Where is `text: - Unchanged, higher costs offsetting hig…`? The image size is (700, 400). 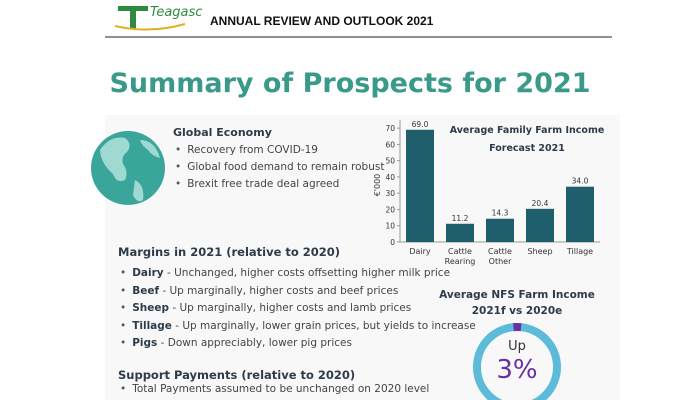
text: - Unchanged, higher costs offsetting hig… is located at coordinates (307, 273).